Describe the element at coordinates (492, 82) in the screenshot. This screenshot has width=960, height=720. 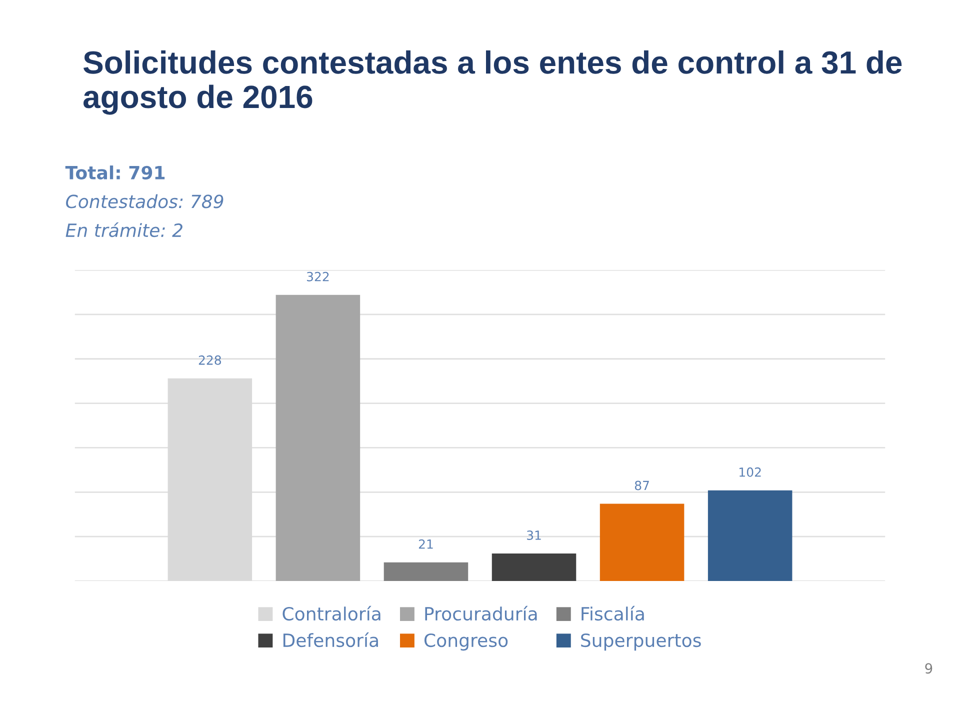
I see `chart-title: Solicitudes contestadas a los entes de control a 31 de agosto de 2016` at that location.